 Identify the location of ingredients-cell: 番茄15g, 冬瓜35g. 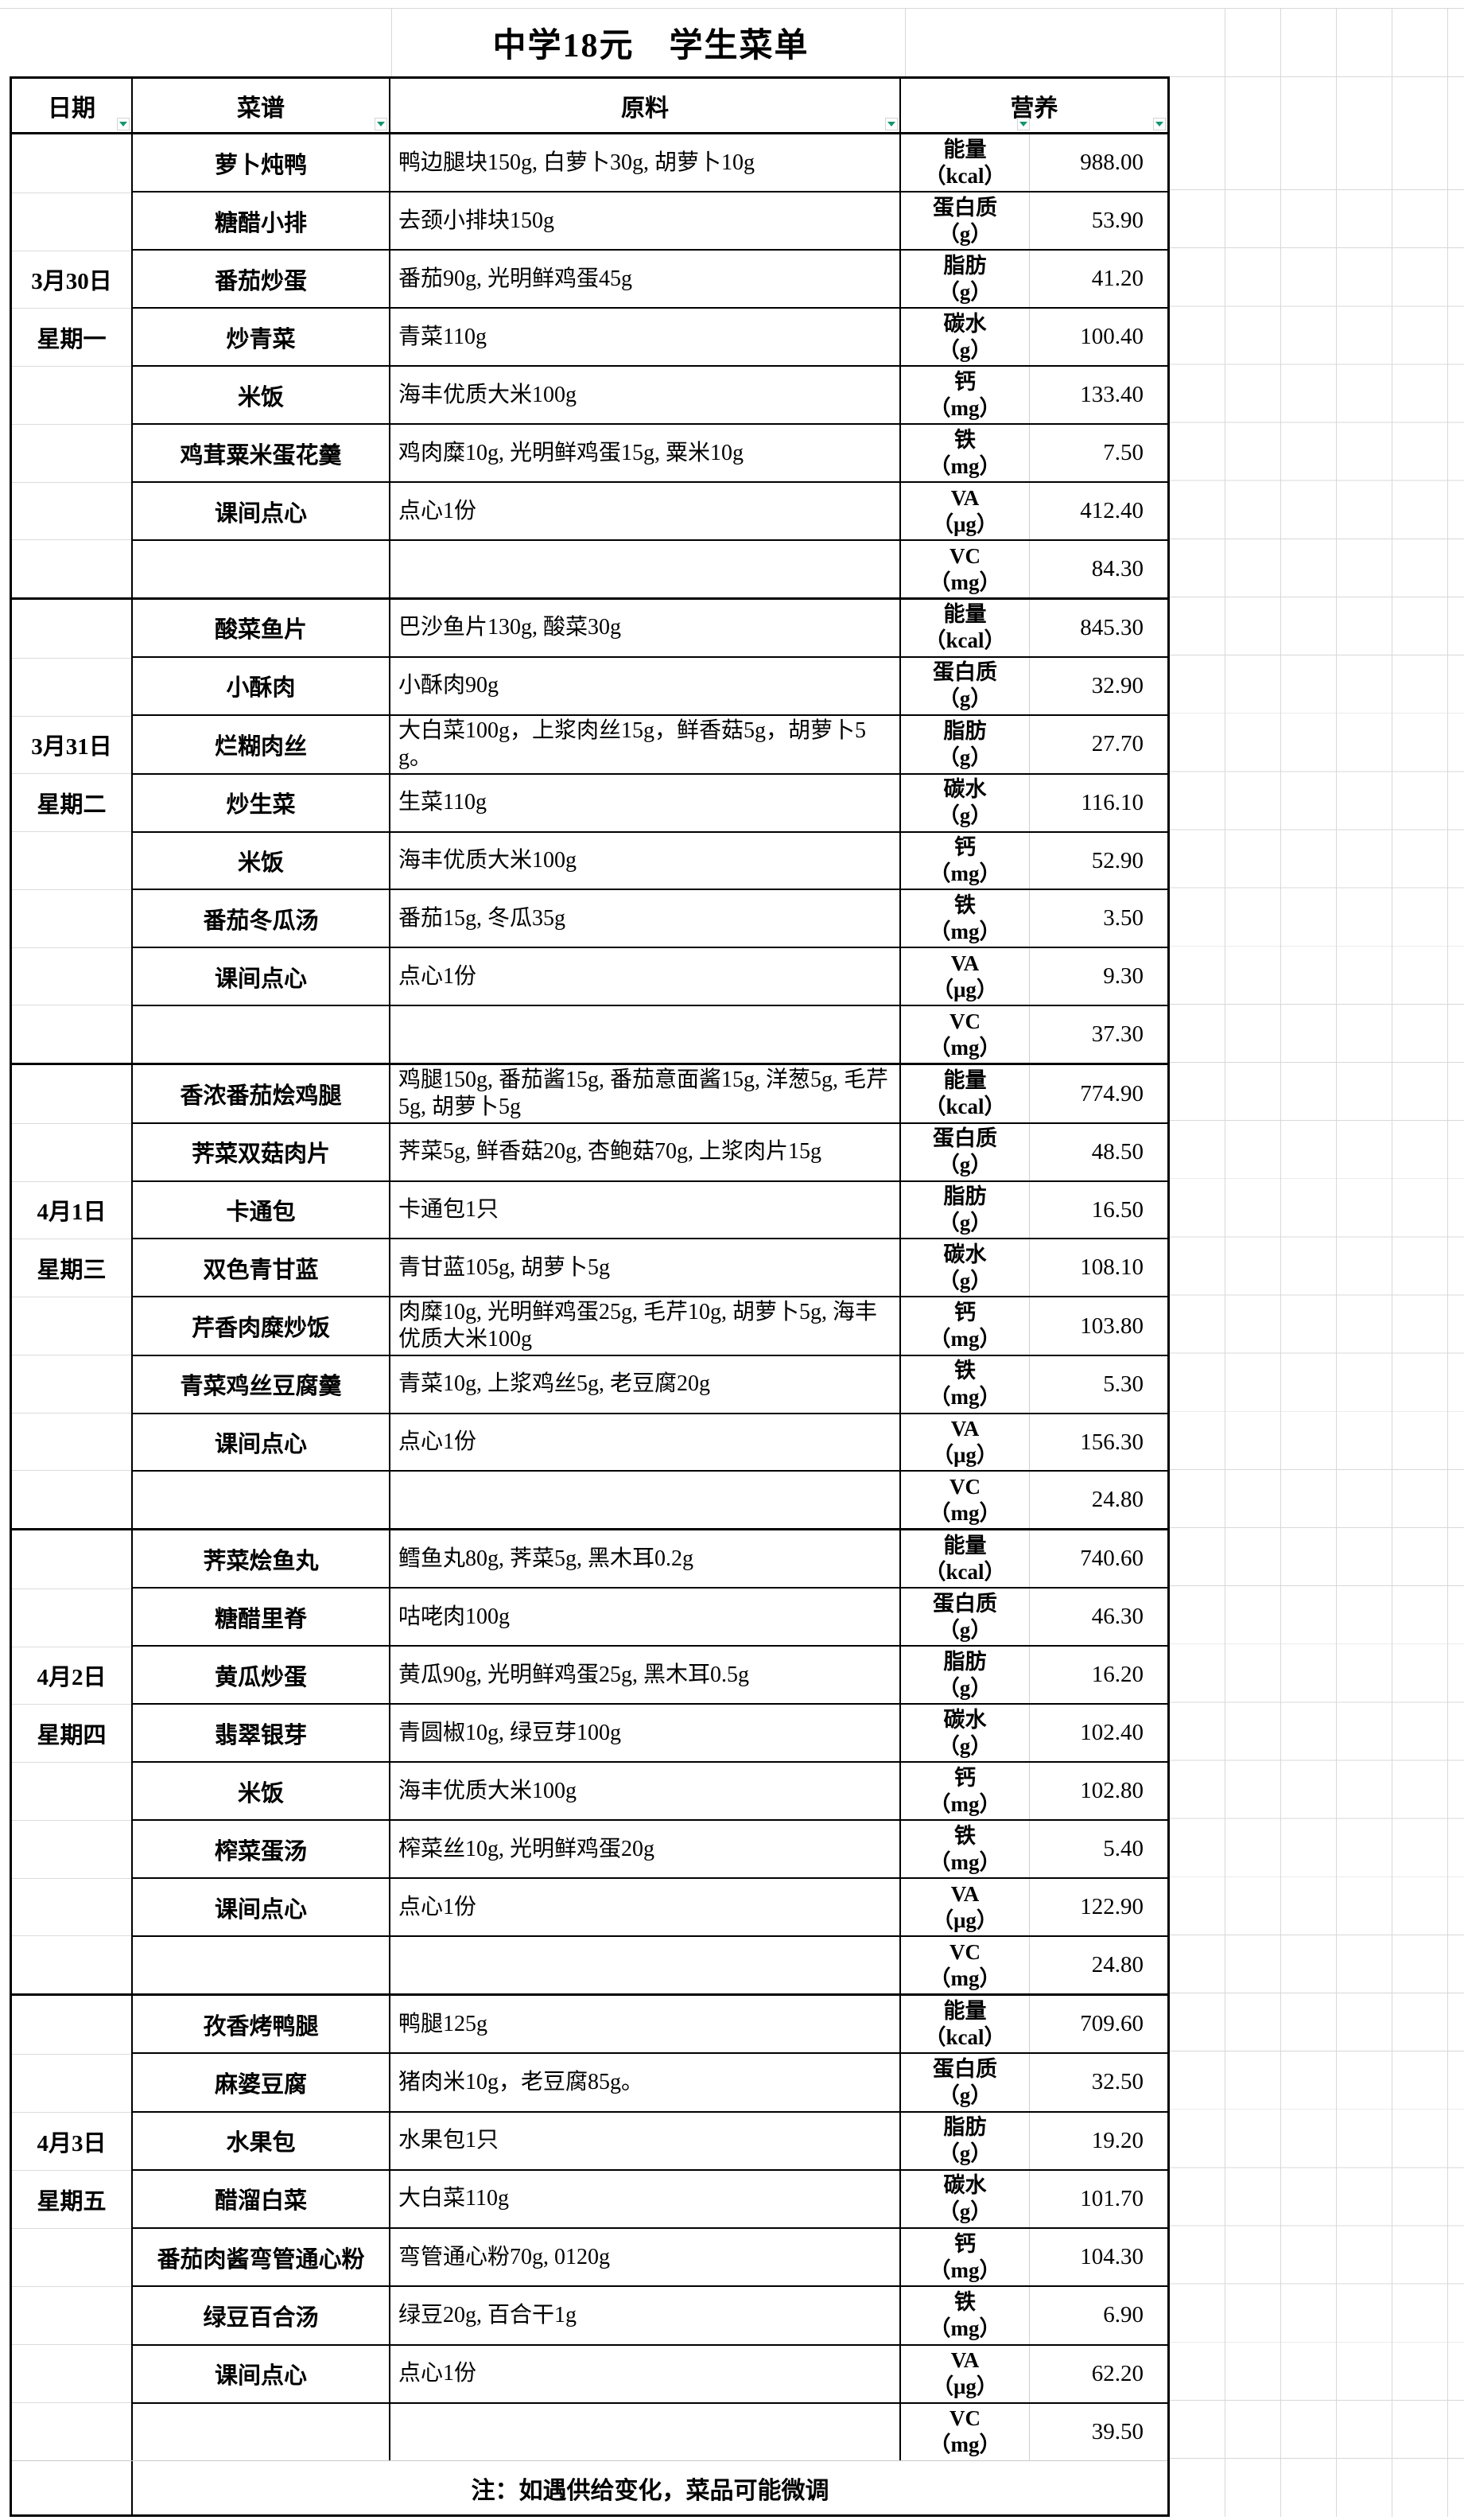
(645, 918).